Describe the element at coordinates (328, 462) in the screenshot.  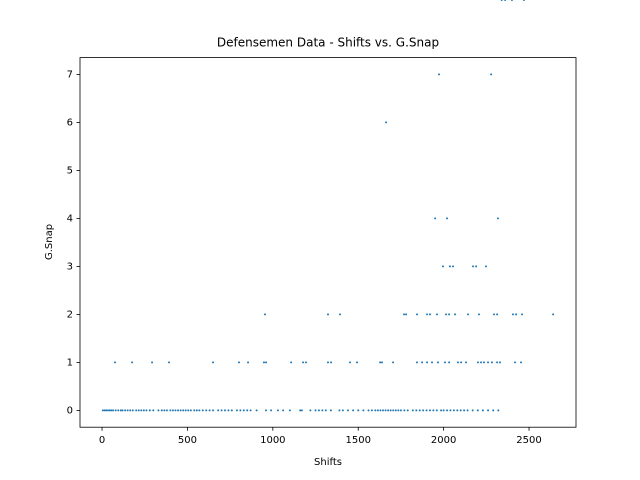
I see `x-axis-label: Shifts` at that location.